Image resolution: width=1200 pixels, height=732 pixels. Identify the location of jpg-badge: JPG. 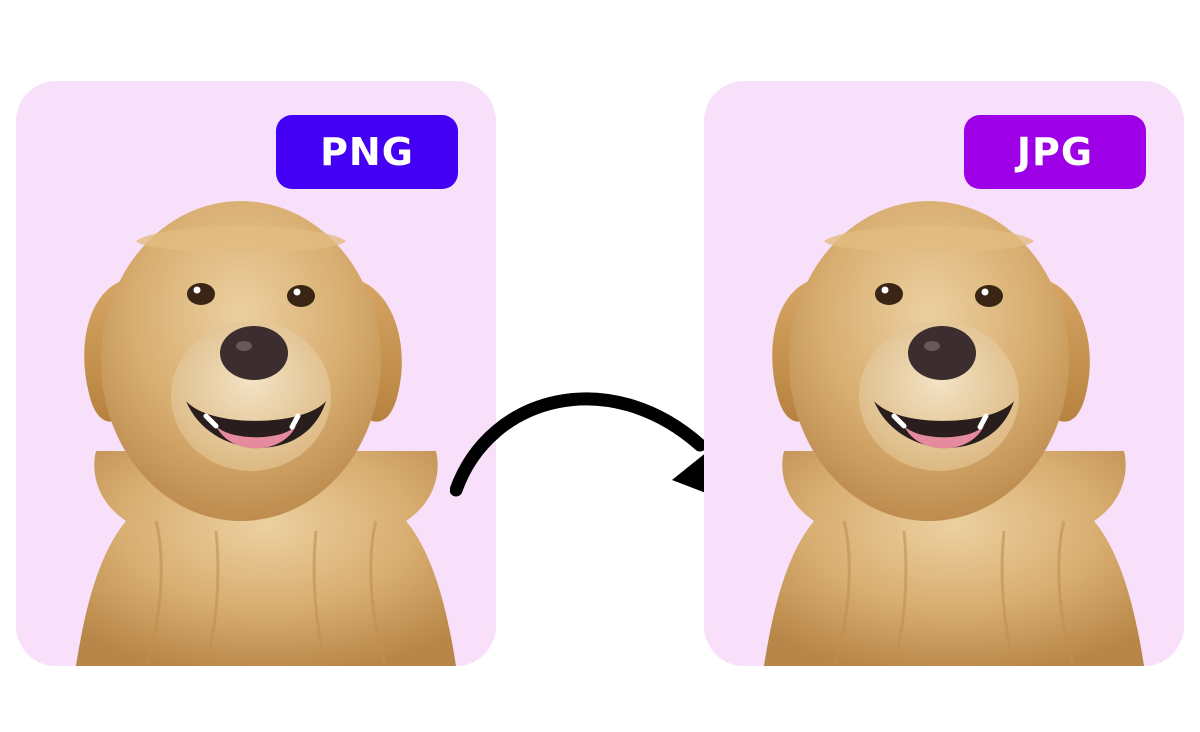
(1055, 152).